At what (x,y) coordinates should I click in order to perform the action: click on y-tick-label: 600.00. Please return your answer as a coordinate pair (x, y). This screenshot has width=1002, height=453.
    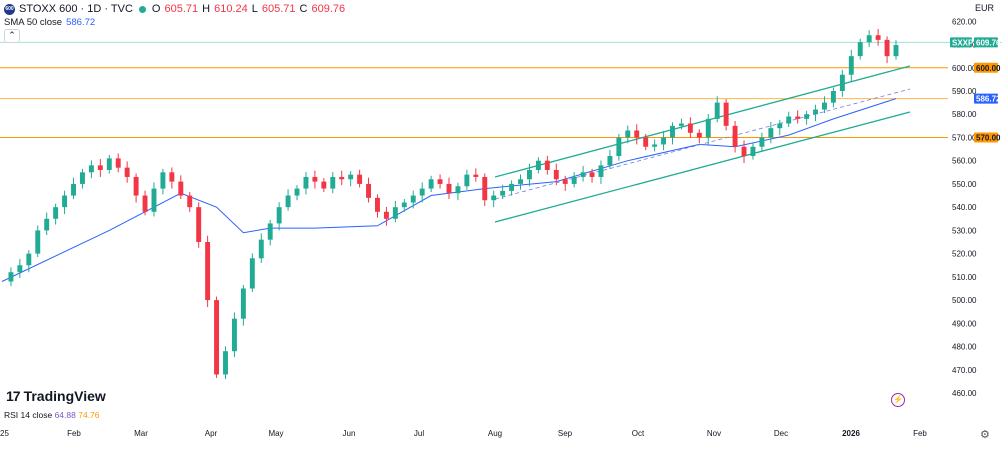
    Looking at the image, I should click on (964, 68).